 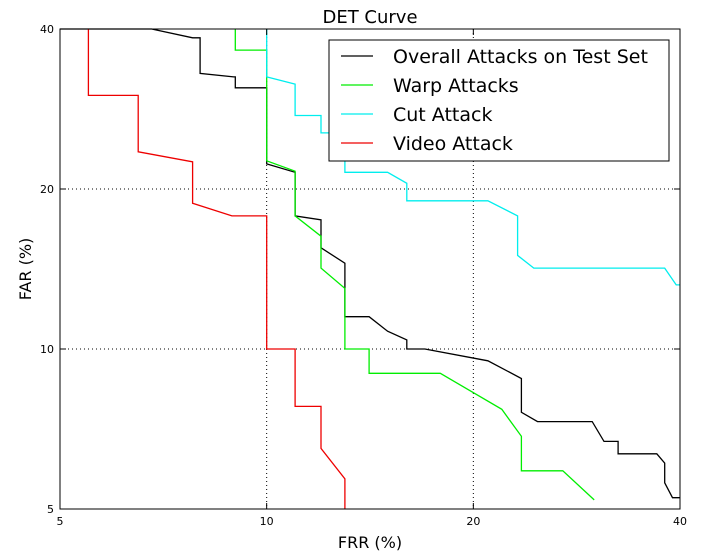 I want to click on y-tick-label-5: 5, so click(x=50, y=509).